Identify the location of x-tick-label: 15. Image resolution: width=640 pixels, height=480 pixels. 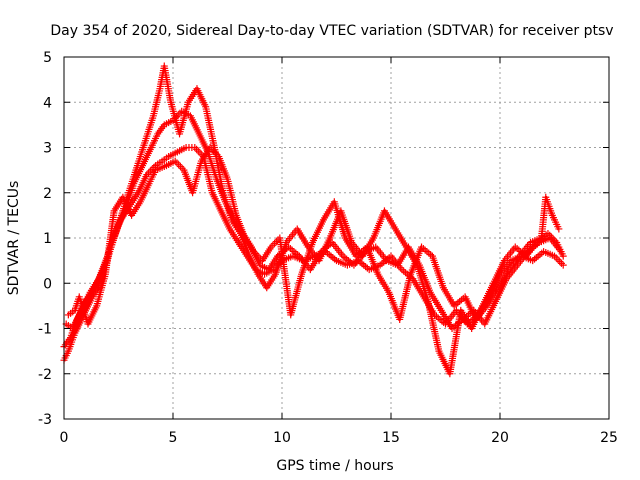
(391, 438).